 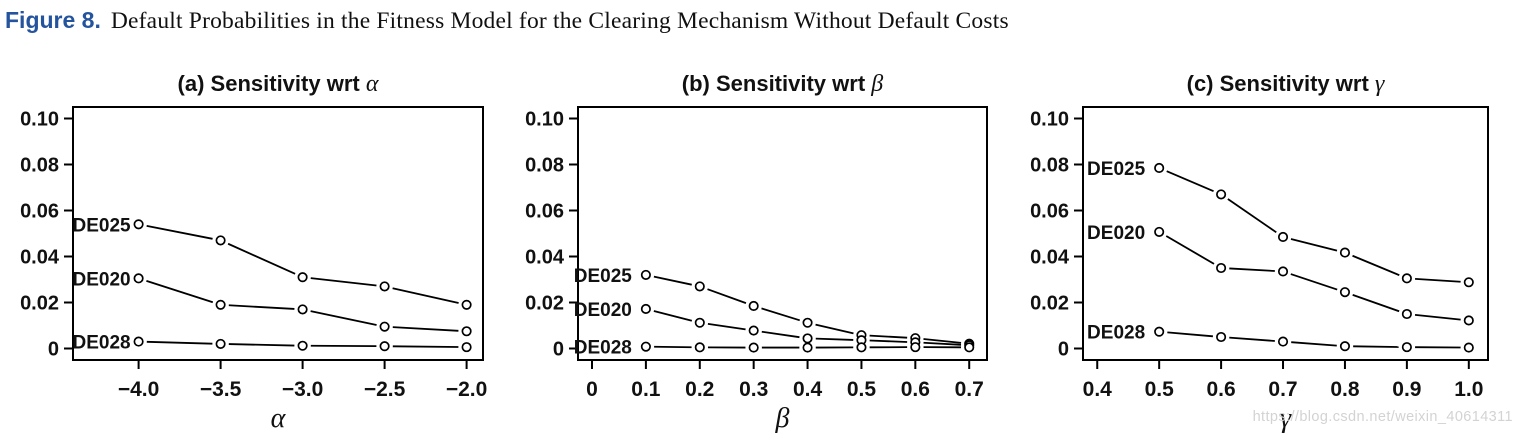 What do you see at coordinates (1286, 84) in the screenshot?
I see `panel-title: (c) Sensitivity wrt γ` at bounding box center [1286, 84].